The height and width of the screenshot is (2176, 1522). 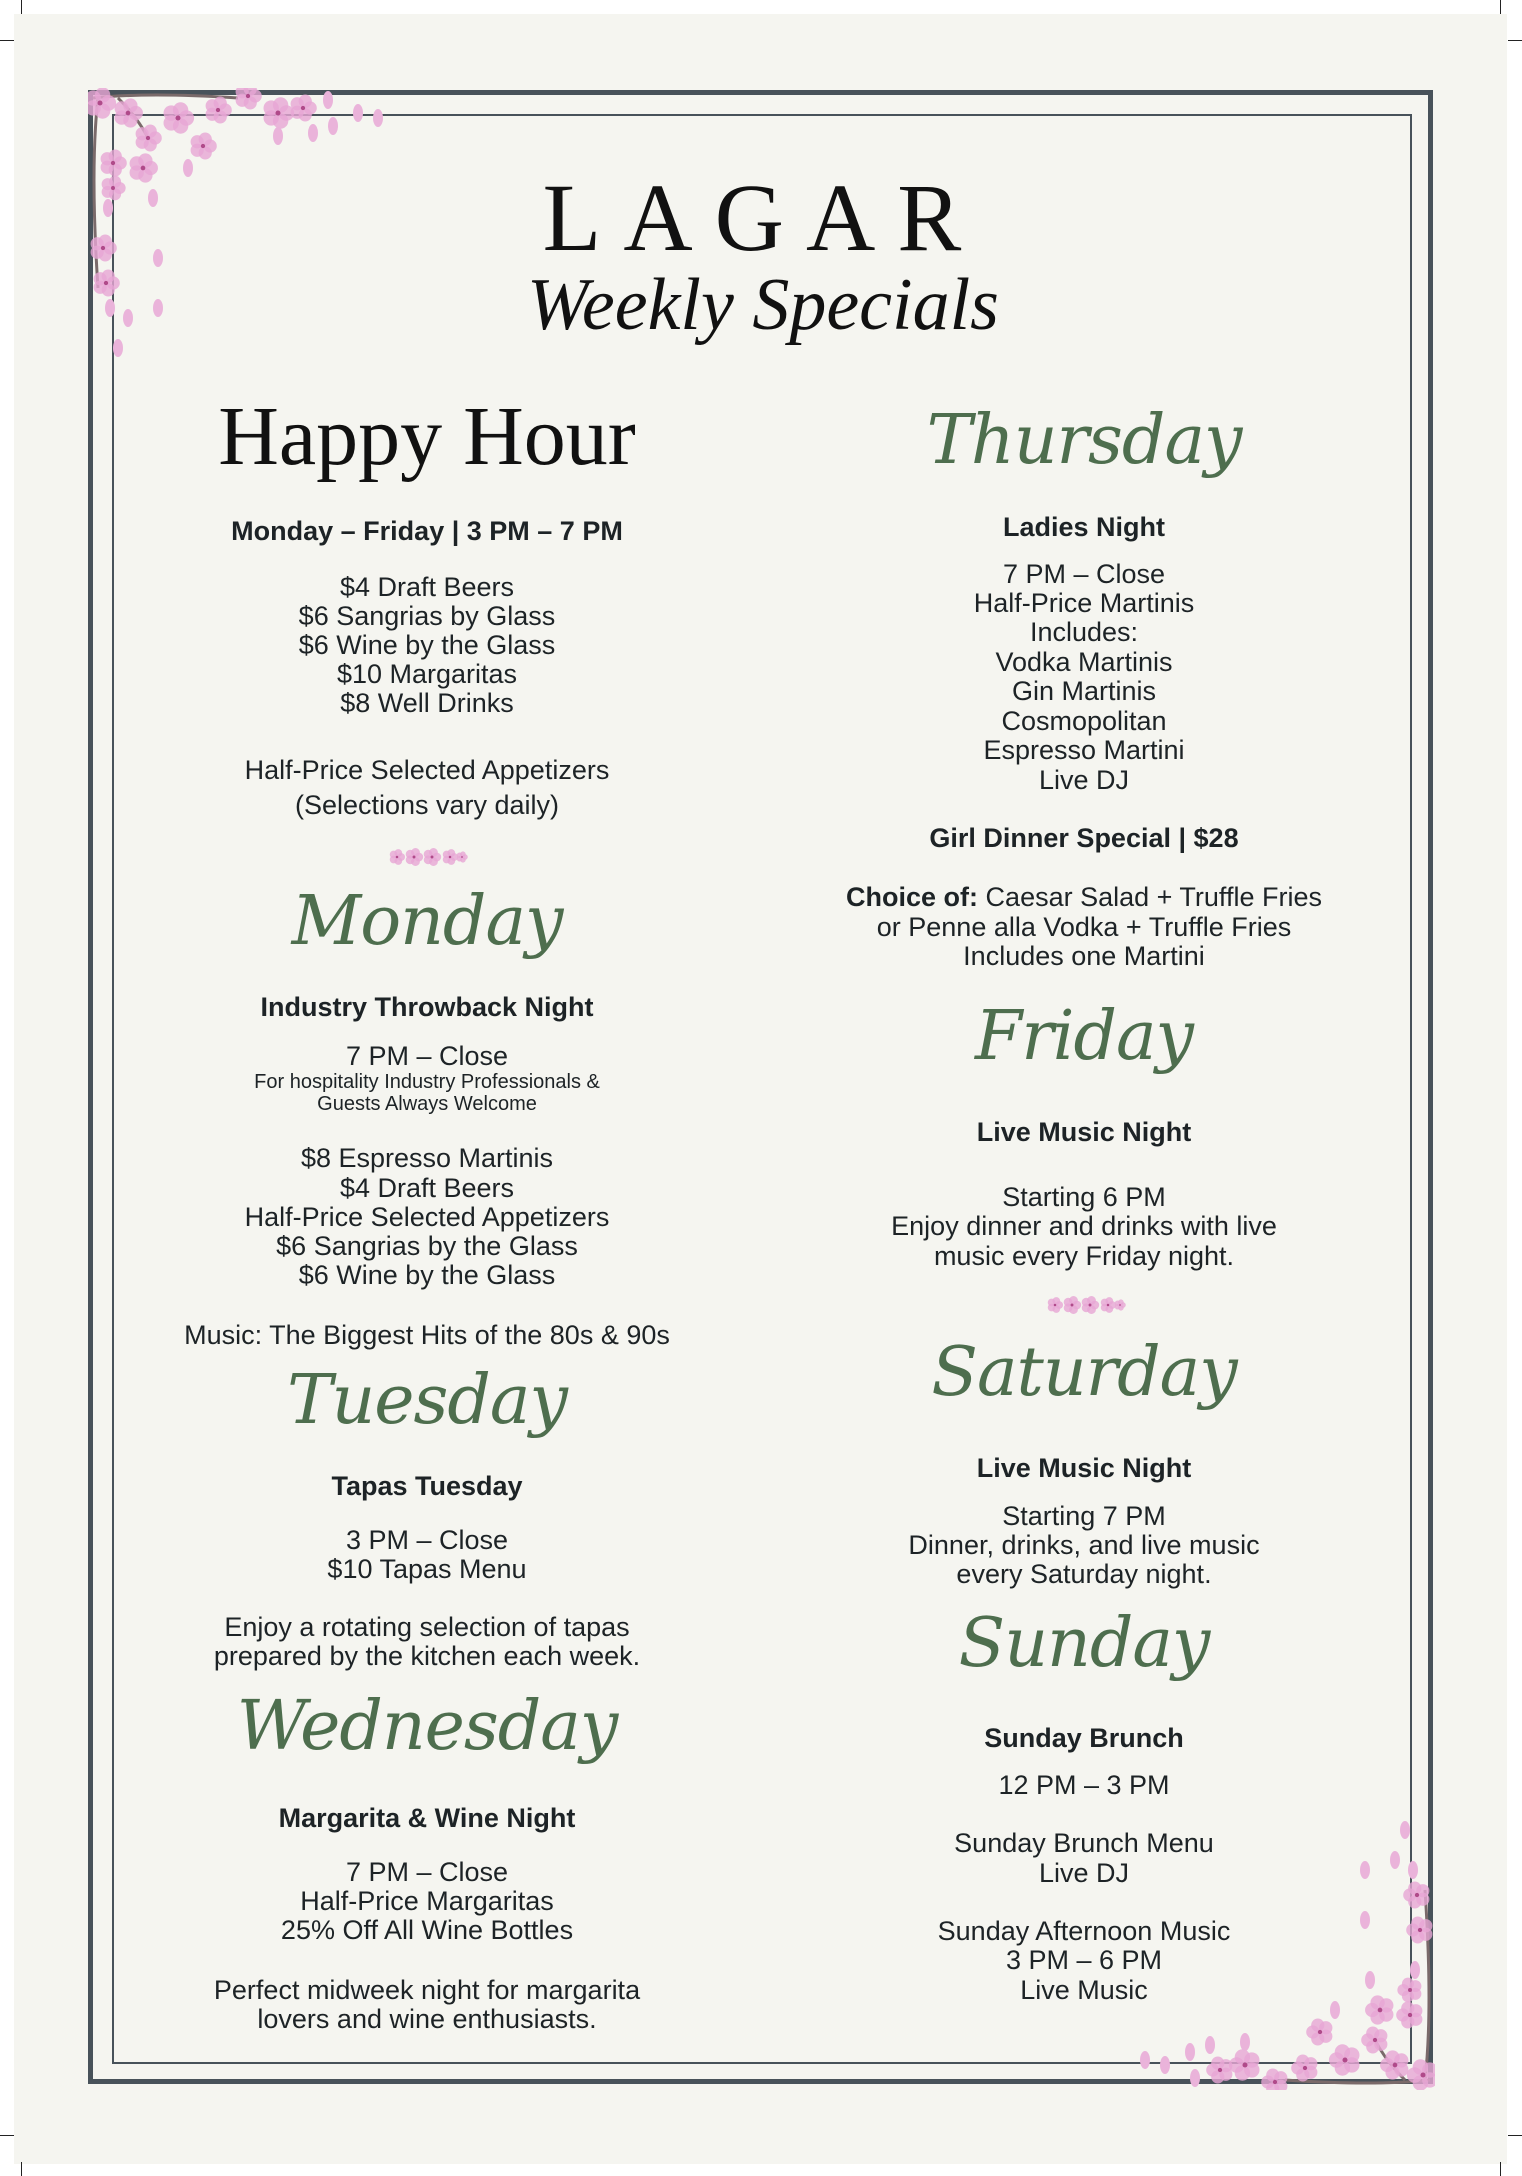 I want to click on menu-item: $6 Wine by the Glass, so click(x=427, y=1275).